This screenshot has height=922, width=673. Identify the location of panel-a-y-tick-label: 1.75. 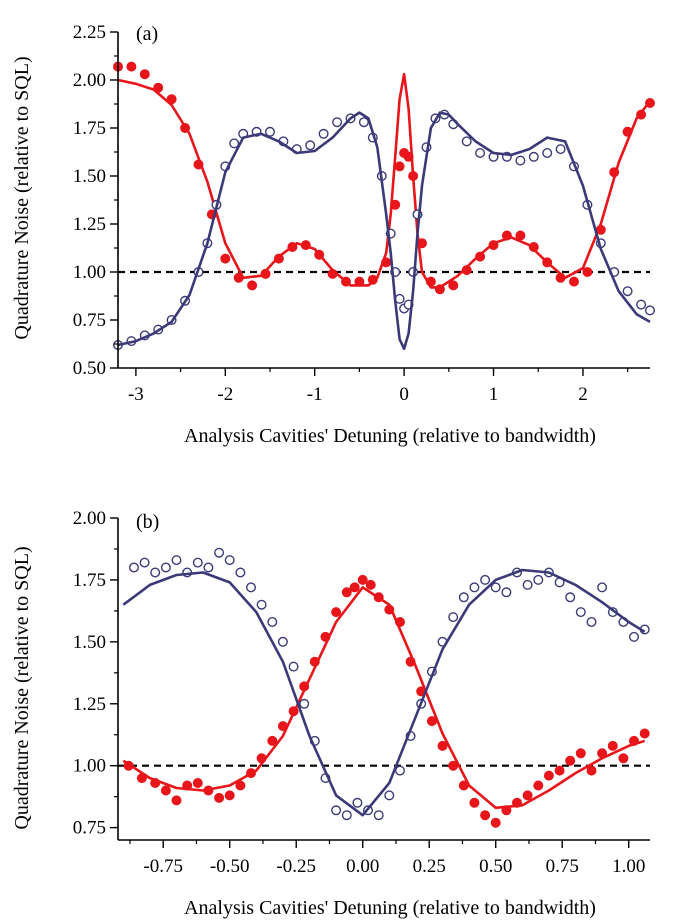
(89, 128).